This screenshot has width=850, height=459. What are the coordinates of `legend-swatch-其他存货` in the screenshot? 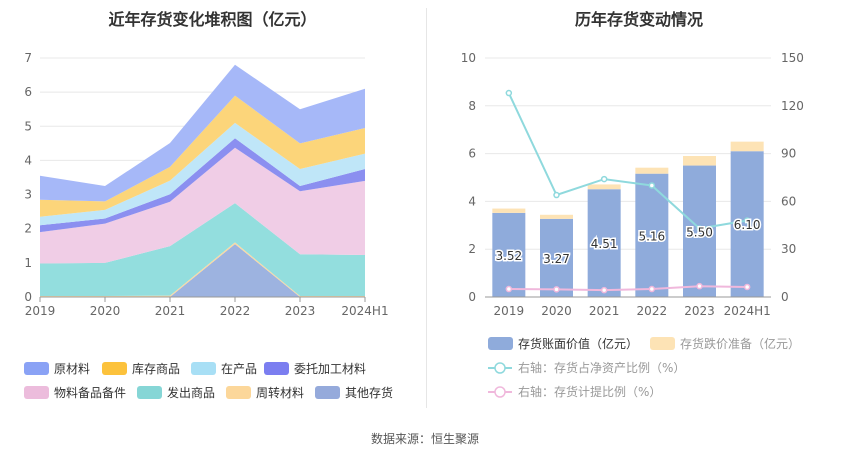 It's located at (327, 392).